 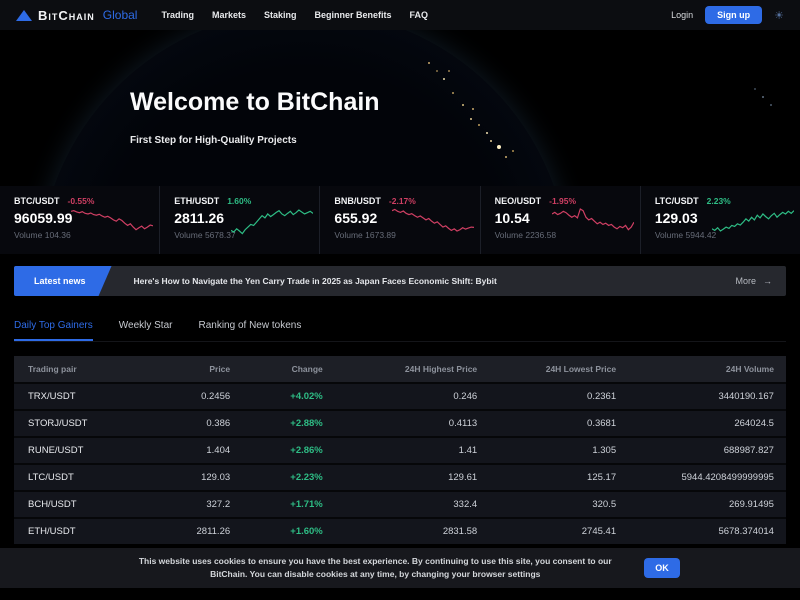 I want to click on more-label: More, so click(x=745, y=281).